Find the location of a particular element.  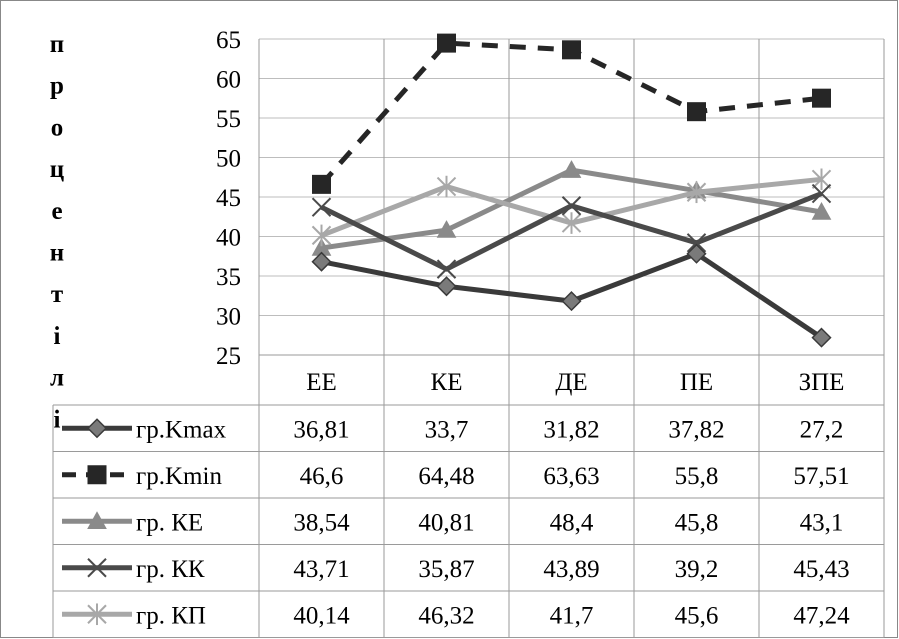

y-axis-ticks: 25 30 35 40 45 50 55 60 65 is located at coordinates (228, 198).